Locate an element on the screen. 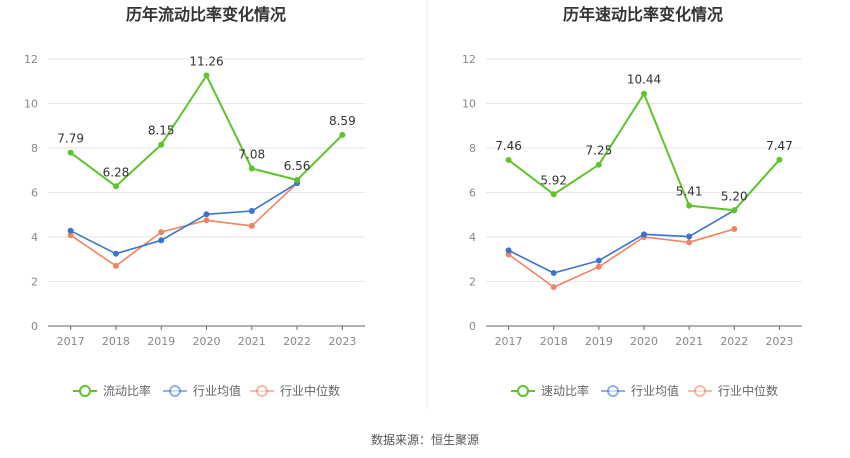 The image size is (850, 458). source-note: 数据来源：恒生聚源 is located at coordinates (425, 439).